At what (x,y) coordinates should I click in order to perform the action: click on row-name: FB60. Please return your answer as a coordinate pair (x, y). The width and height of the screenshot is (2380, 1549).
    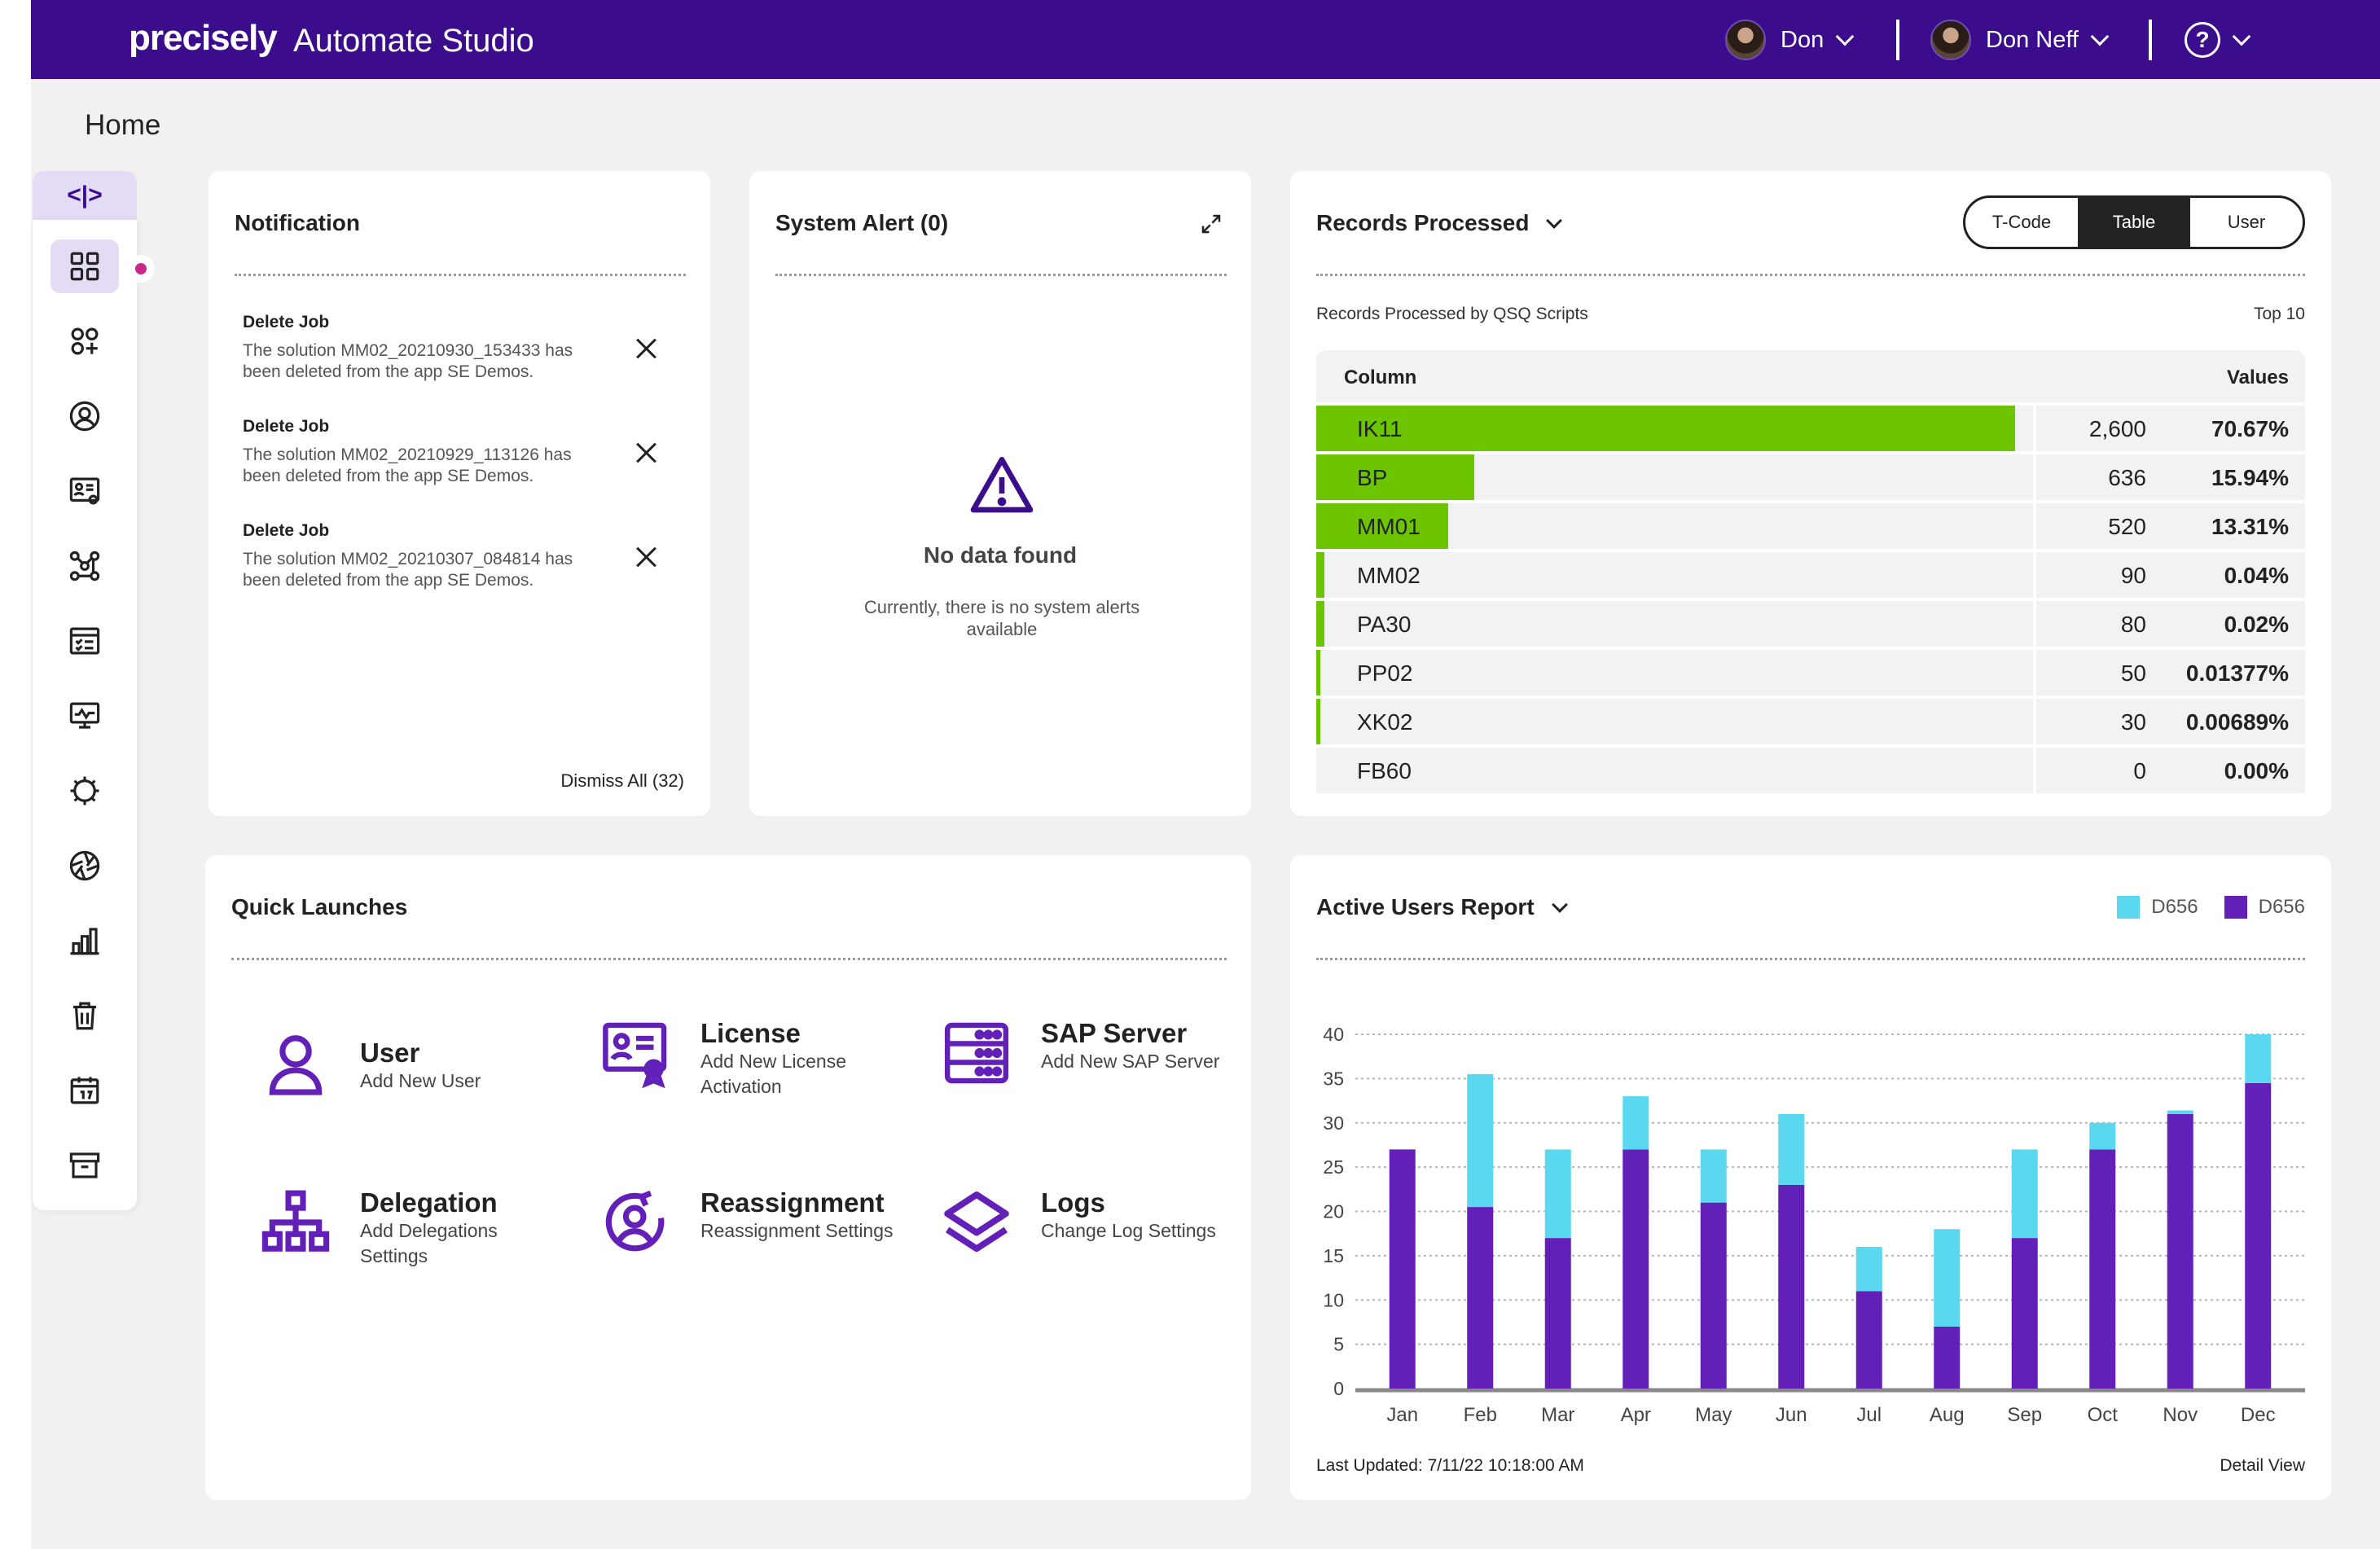
    Looking at the image, I should click on (1385, 771).